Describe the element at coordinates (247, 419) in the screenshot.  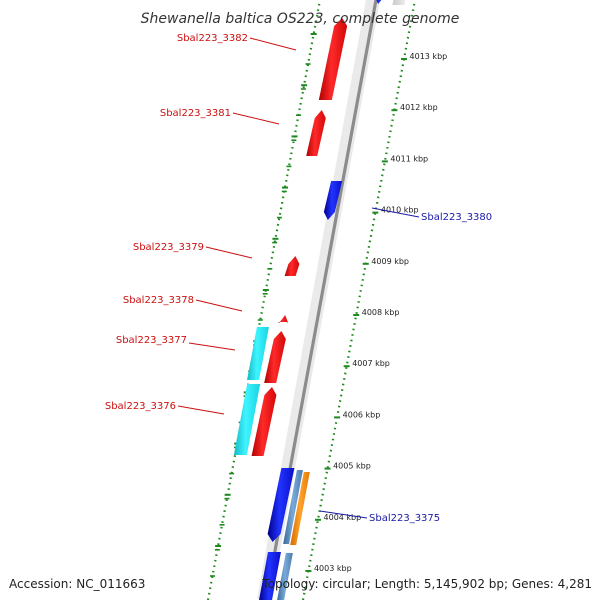
I see `gene-cyan-lower` at that location.